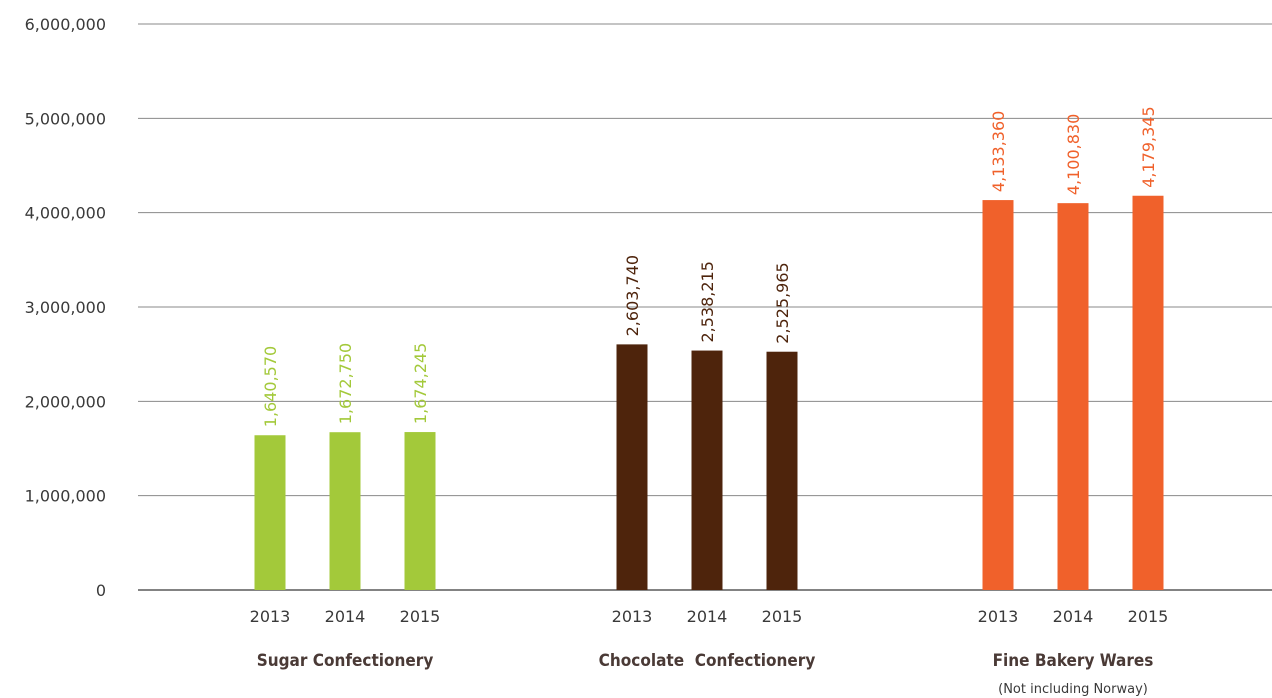  I want to click on bar-value-label: 1,674,245, so click(420, 383).